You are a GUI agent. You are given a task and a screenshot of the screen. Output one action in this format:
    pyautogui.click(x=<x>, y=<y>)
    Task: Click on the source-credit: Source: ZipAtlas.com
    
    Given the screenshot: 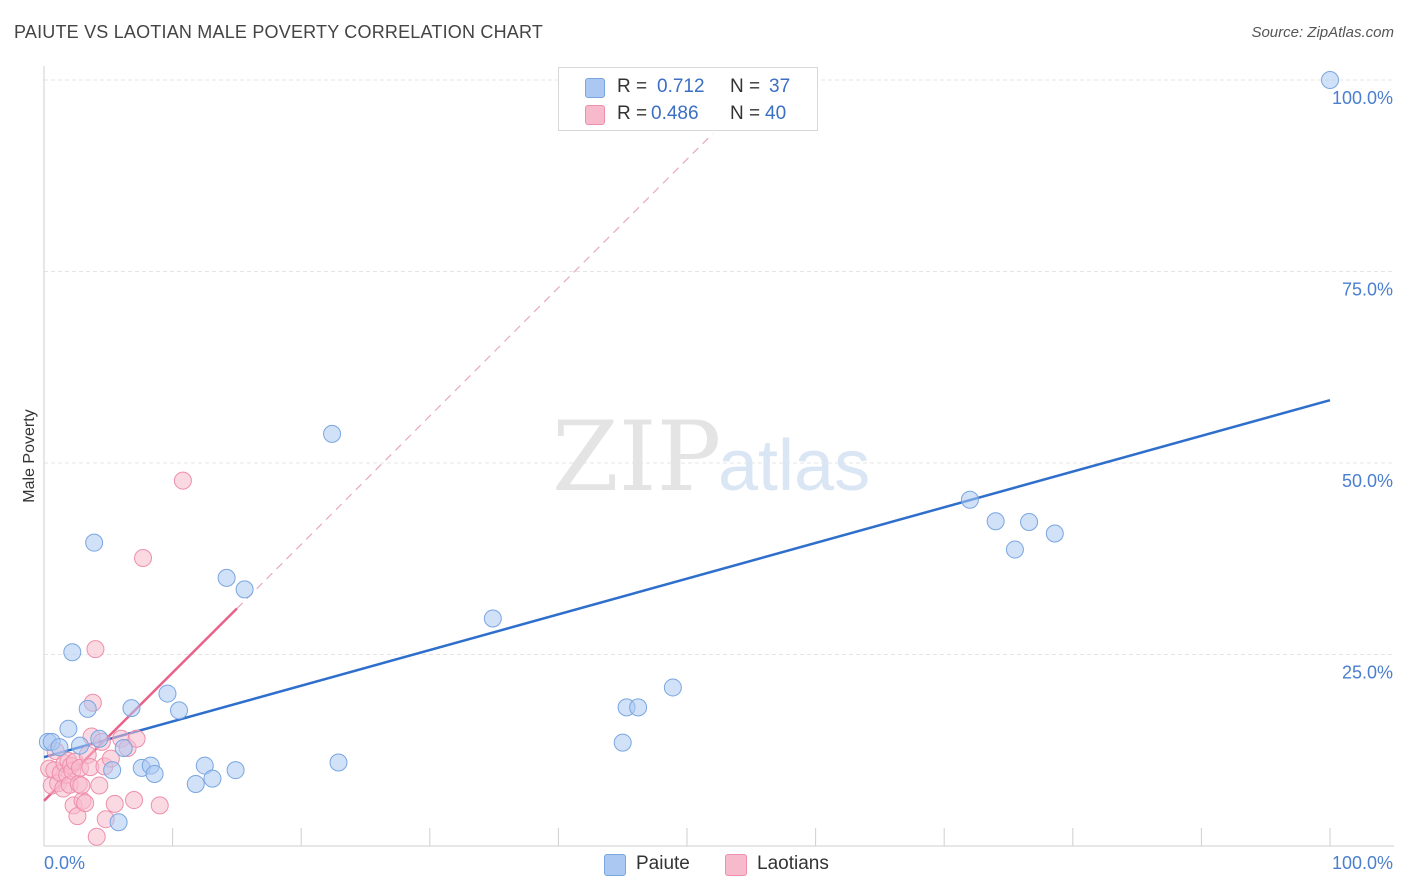 What is the action you would take?
    pyautogui.click(x=1322, y=32)
    